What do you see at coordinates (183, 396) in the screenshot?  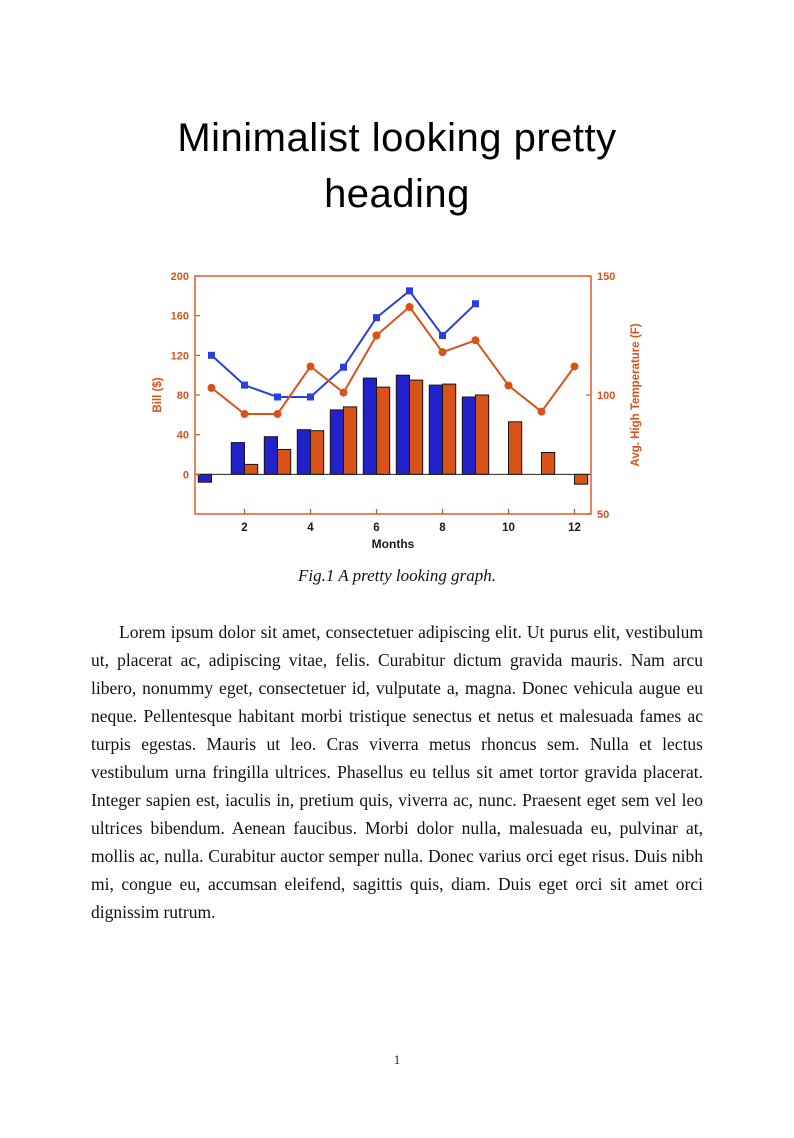 I see `y-left-tick-label: 80` at bounding box center [183, 396].